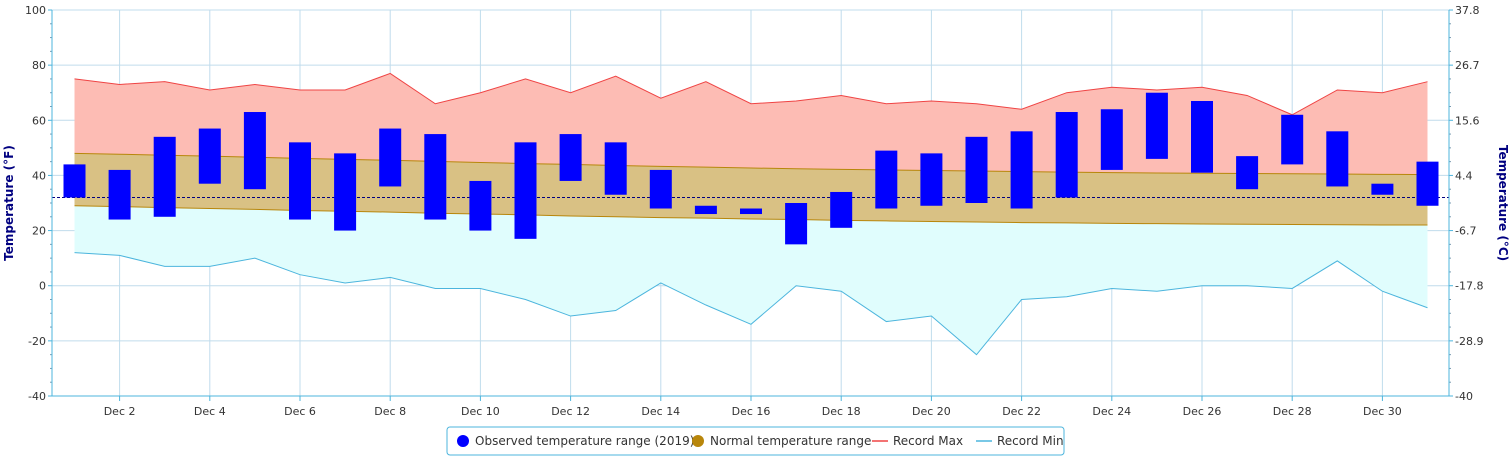  Describe the element at coordinates (570, 411) in the screenshot. I see `x-tick-label: Dec 12` at that location.